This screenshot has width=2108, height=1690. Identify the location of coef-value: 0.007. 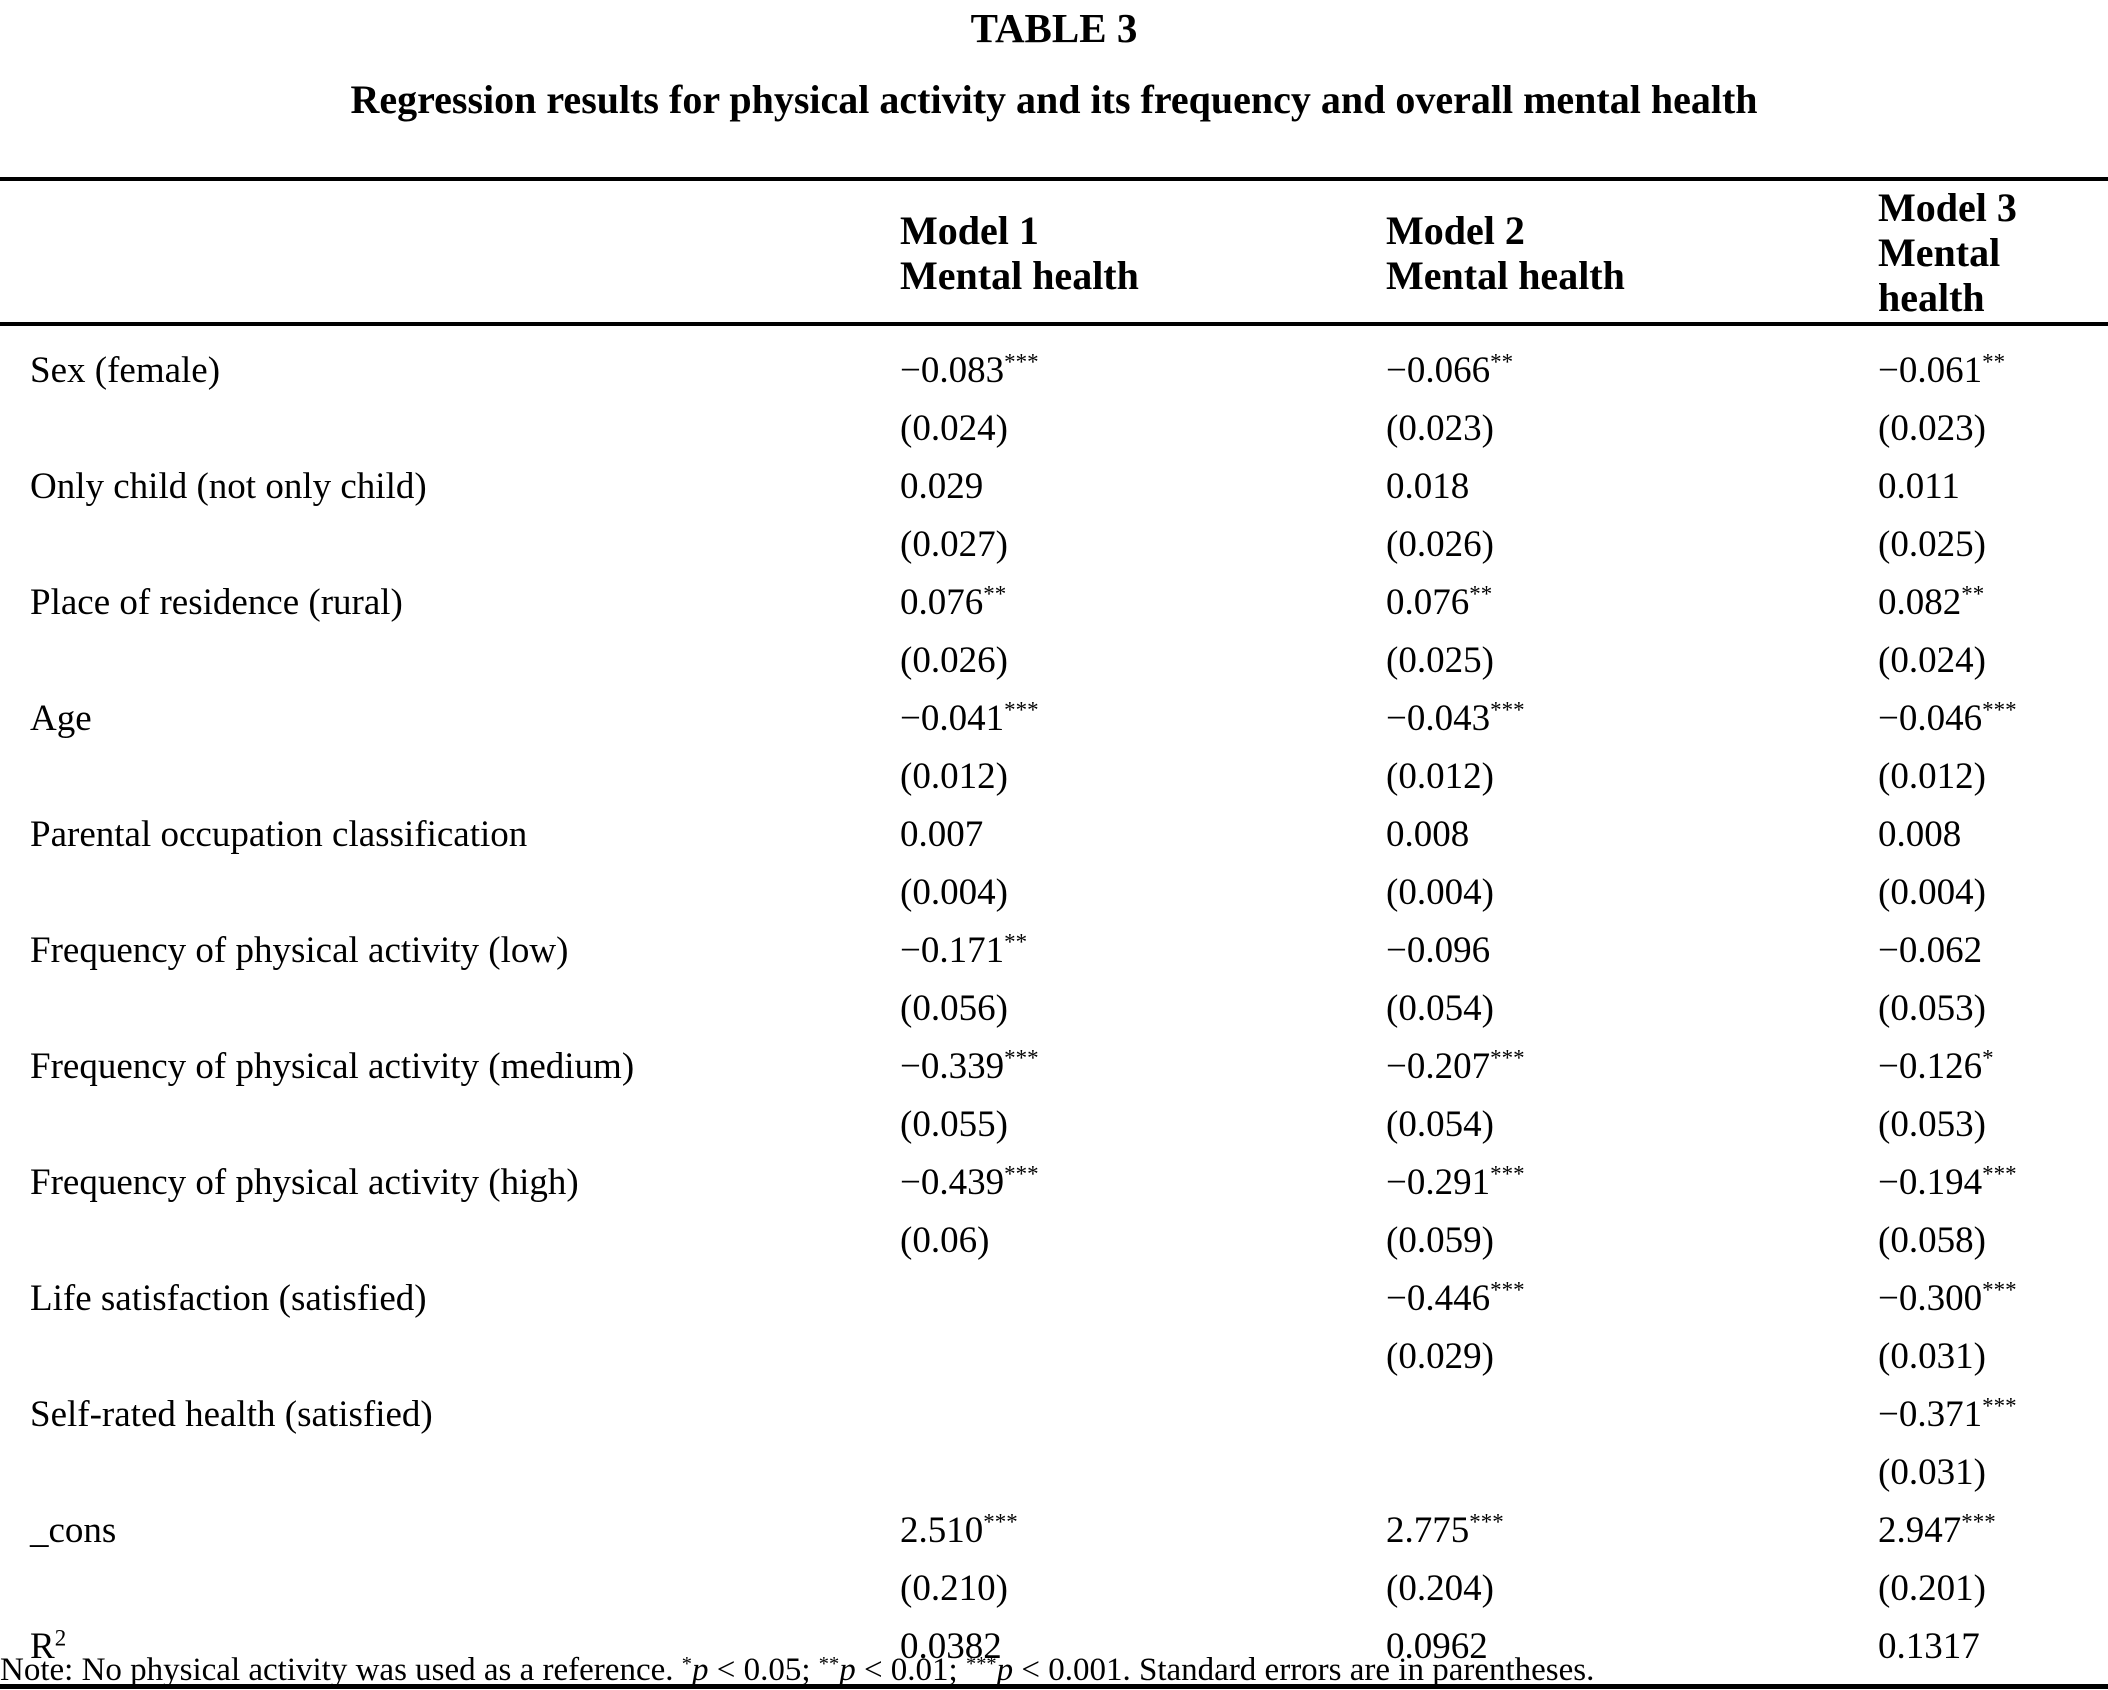
(942, 834).